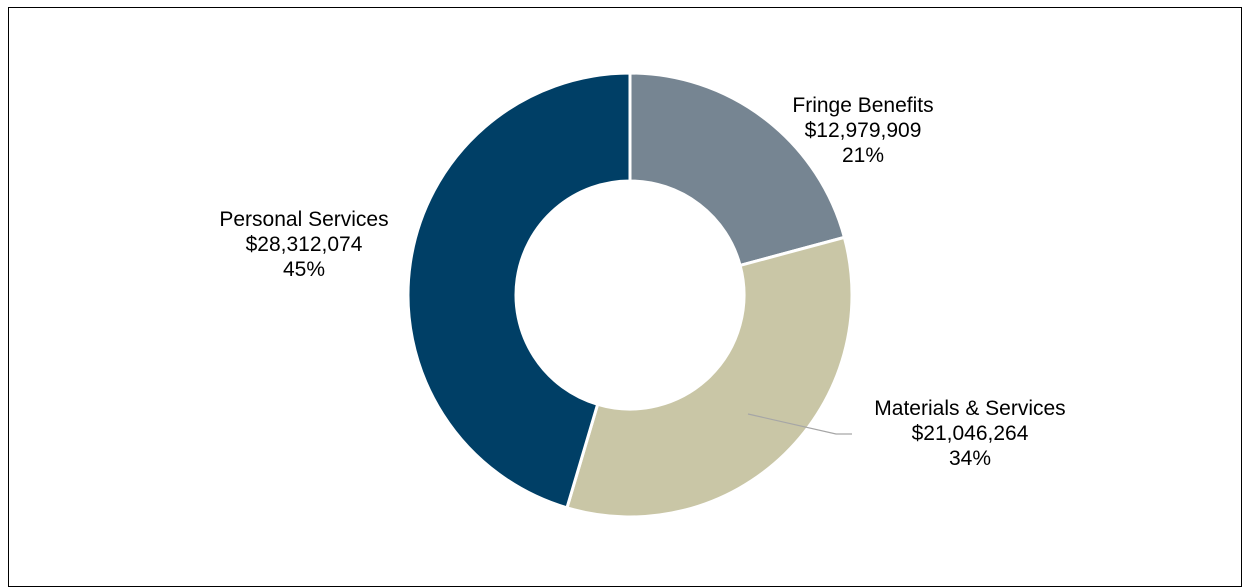 The image size is (1252, 587). I want to click on data-label-materials-and-services: Materials & Services $21,046,264 34%, so click(969, 433).